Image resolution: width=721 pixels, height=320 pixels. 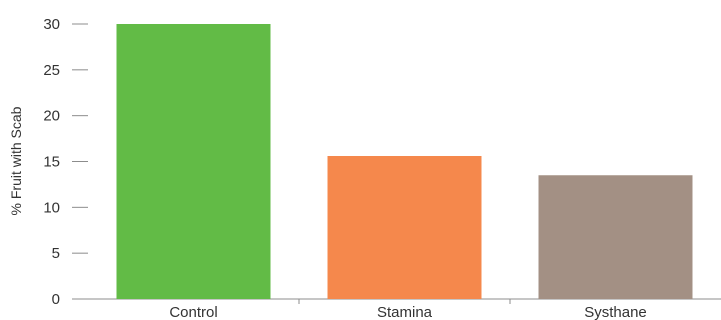 What do you see at coordinates (65, 162) in the screenshot?
I see `y-axis: 0 5 10 15 20 25 30` at bounding box center [65, 162].